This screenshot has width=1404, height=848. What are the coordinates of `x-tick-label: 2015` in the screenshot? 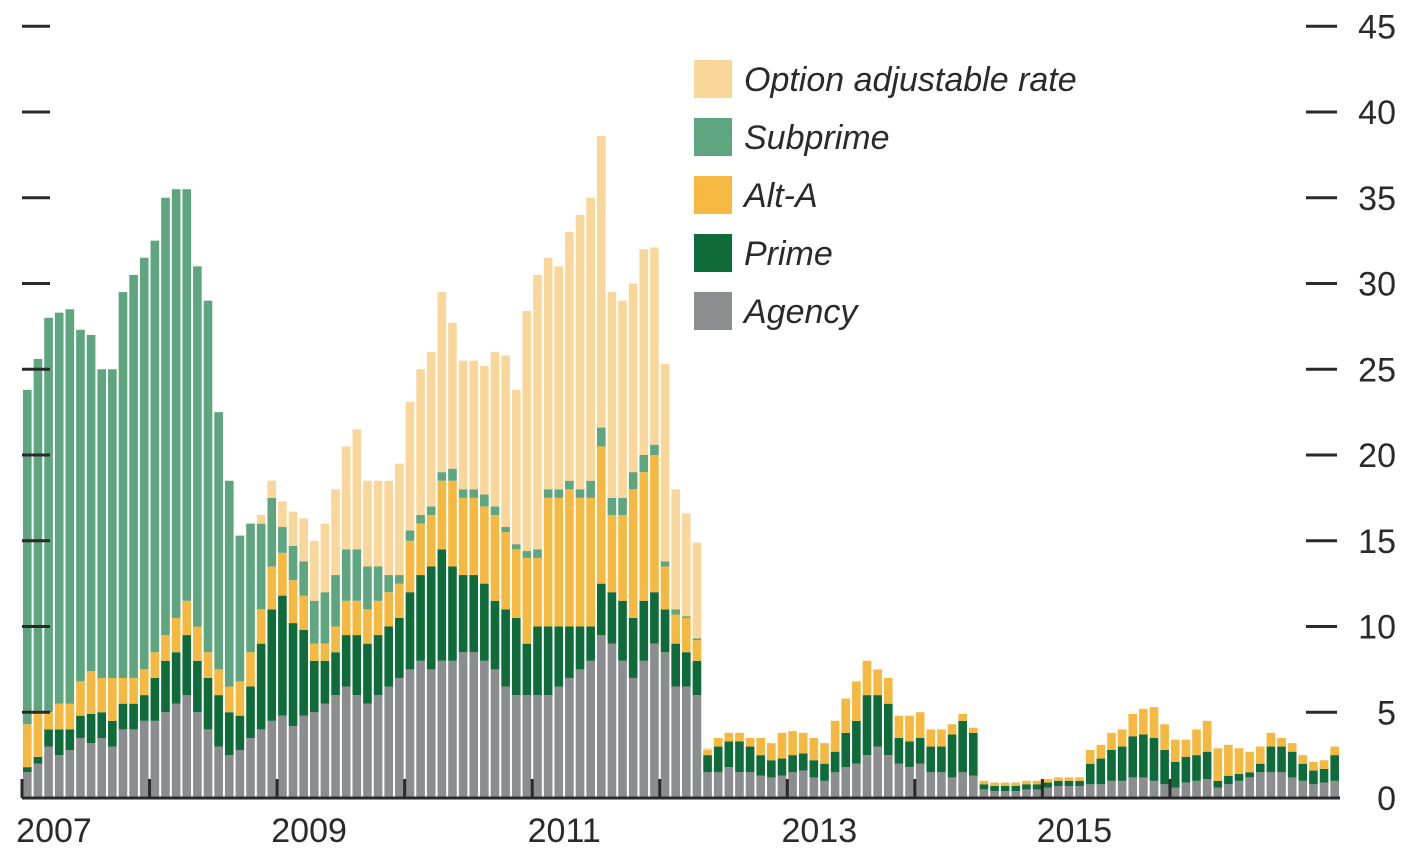 It's located at (1075, 830).